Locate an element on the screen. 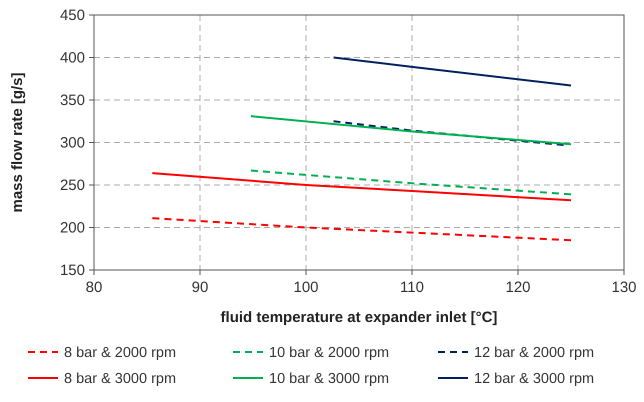 Image resolution: width=644 pixels, height=402 pixels. x-tick-label: 100 is located at coordinates (306, 287).